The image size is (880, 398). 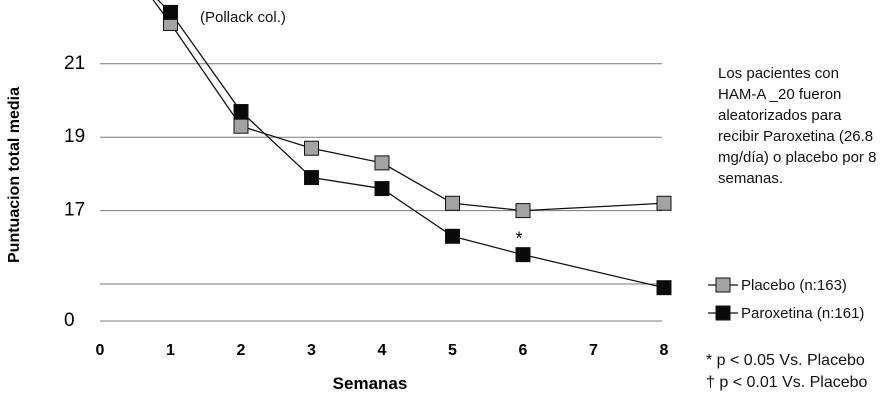 What do you see at coordinates (523, 350) in the screenshot?
I see `x-tick-label: 6` at bounding box center [523, 350].